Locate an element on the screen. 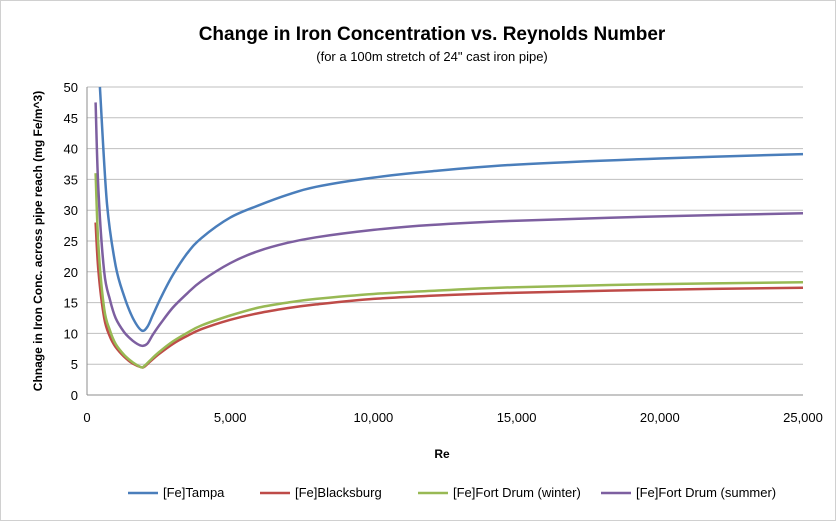  y-tick-label: 20 is located at coordinates (71, 272).